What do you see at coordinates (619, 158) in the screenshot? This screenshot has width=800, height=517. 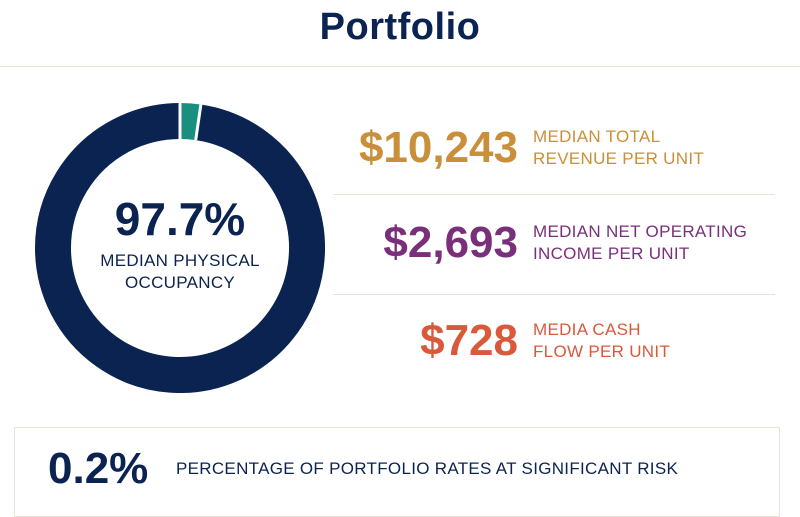 I see `stat-revenue-label-line2: REVENUE PER UNIT` at bounding box center [619, 158].